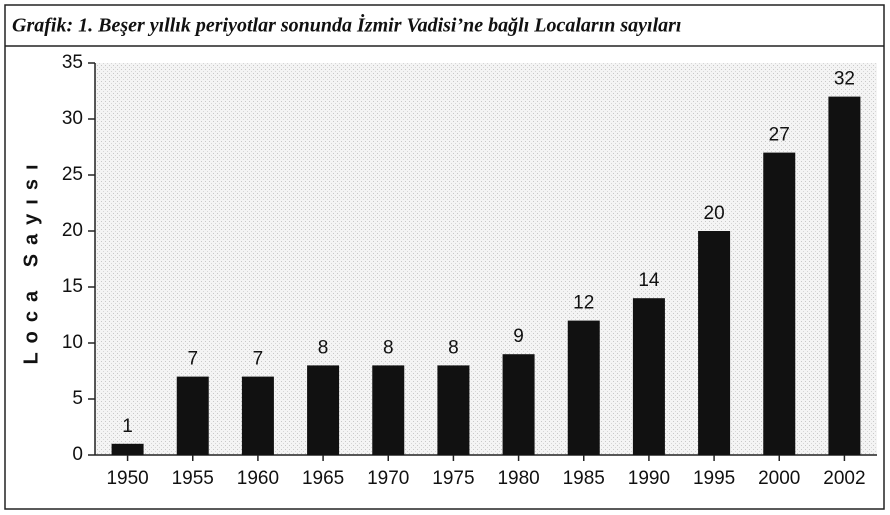 The width and height of the screenshot is (890, 515). Describe the element at coordinates (844, 478) in the screenshot. I see `x-tick-label: 2002` at that location.